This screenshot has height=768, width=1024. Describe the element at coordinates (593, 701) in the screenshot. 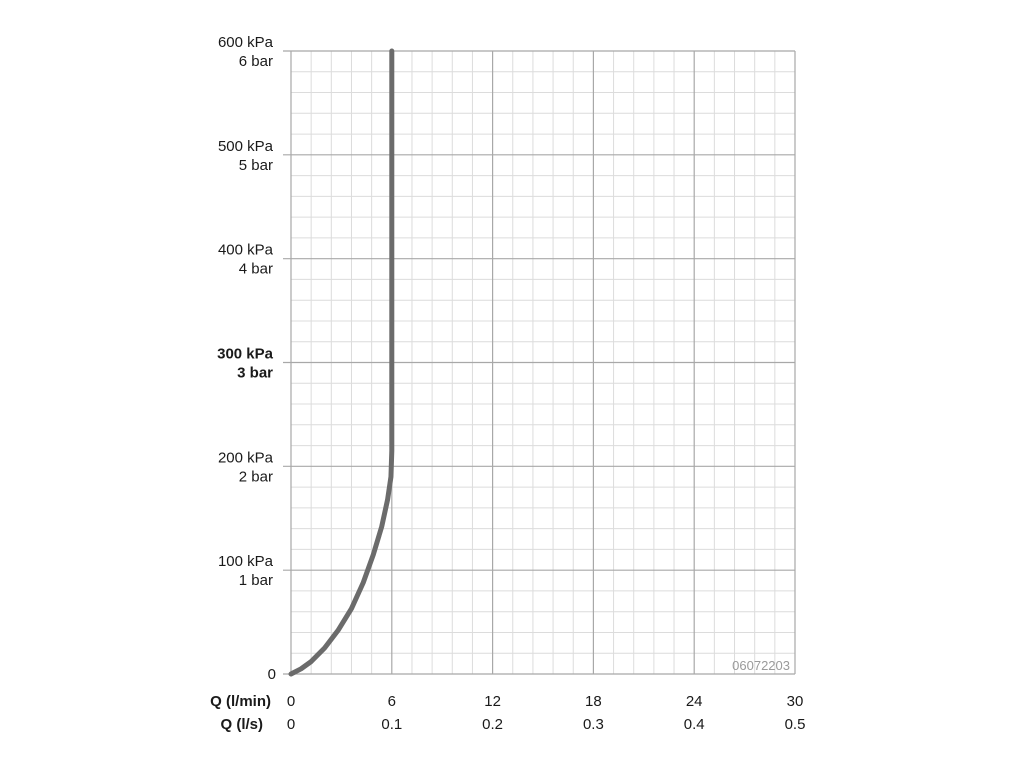

I see `x-tick-label-lmin: 18` at that location.